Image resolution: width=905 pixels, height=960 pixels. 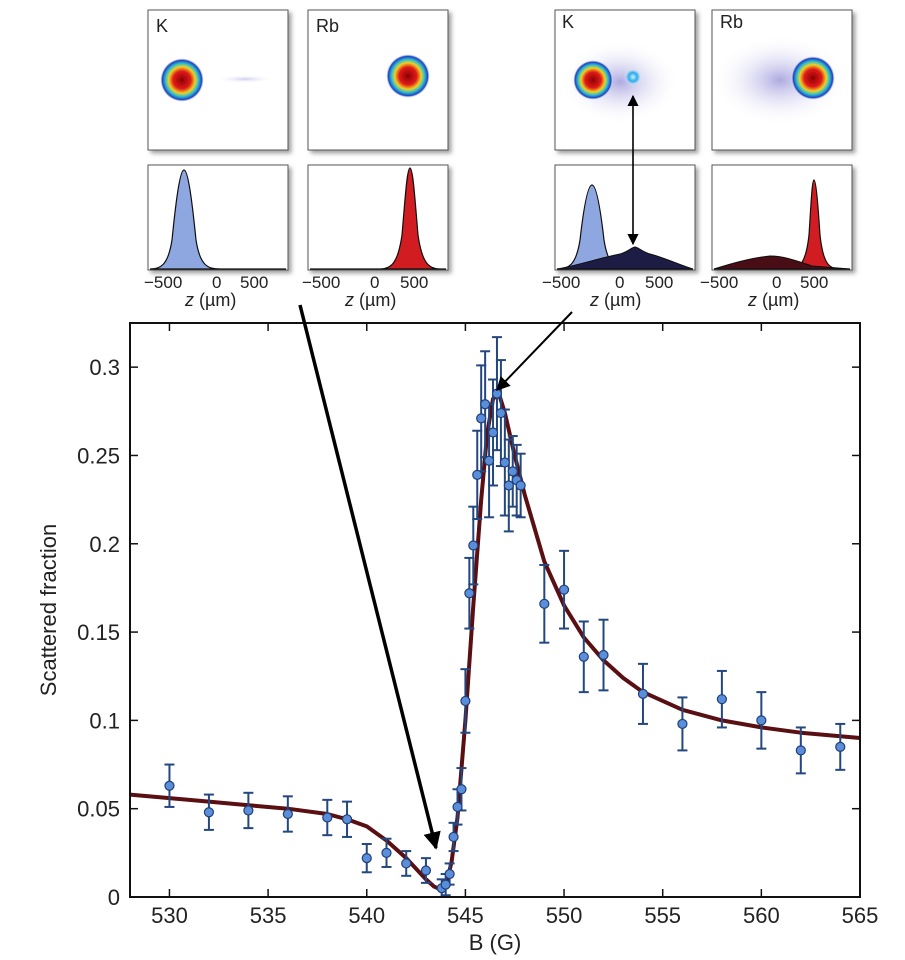 I want to click on inset-image-k-left, so click(x=218, y=80).